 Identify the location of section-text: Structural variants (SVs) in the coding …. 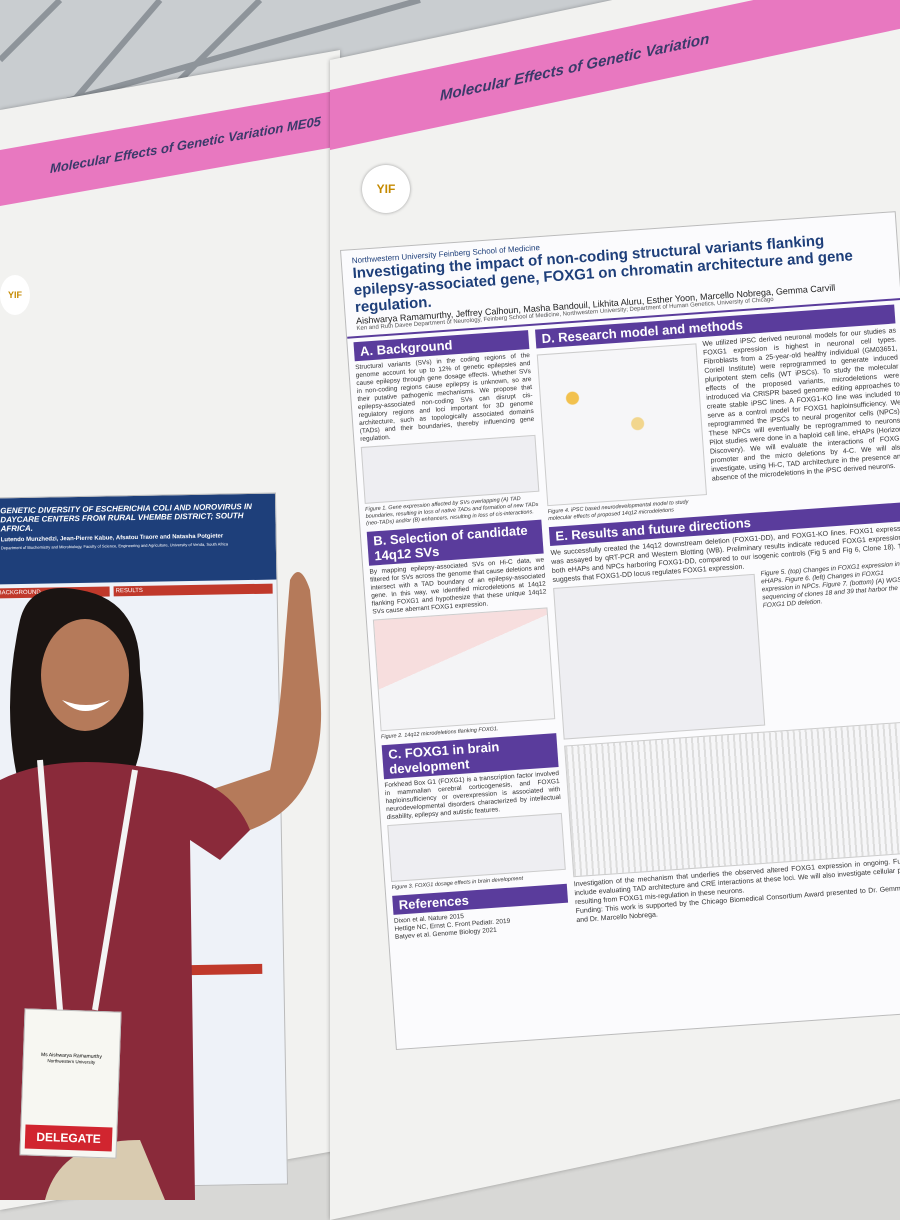
(445, 398).